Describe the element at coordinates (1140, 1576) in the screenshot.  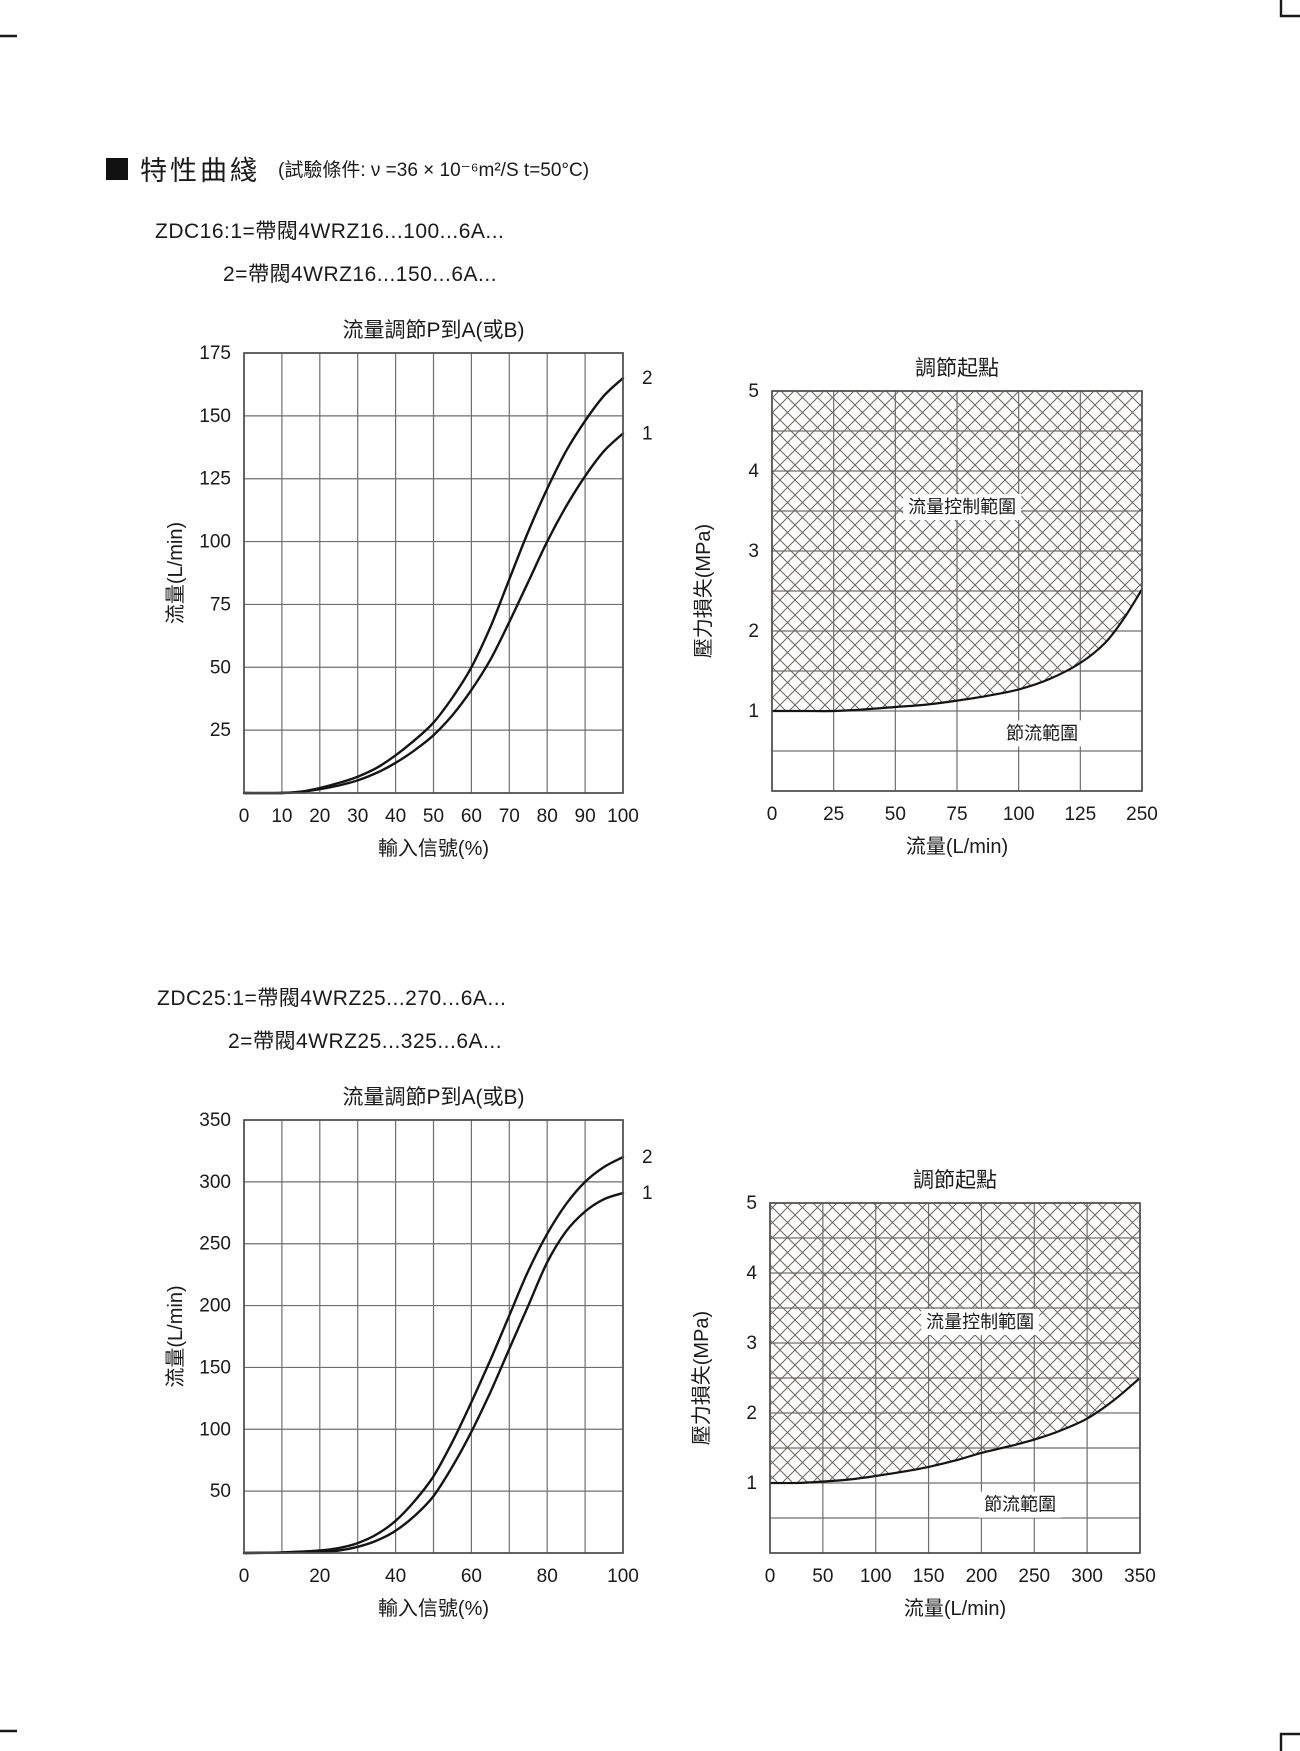
I see `x-tick-label: 350` at that location.